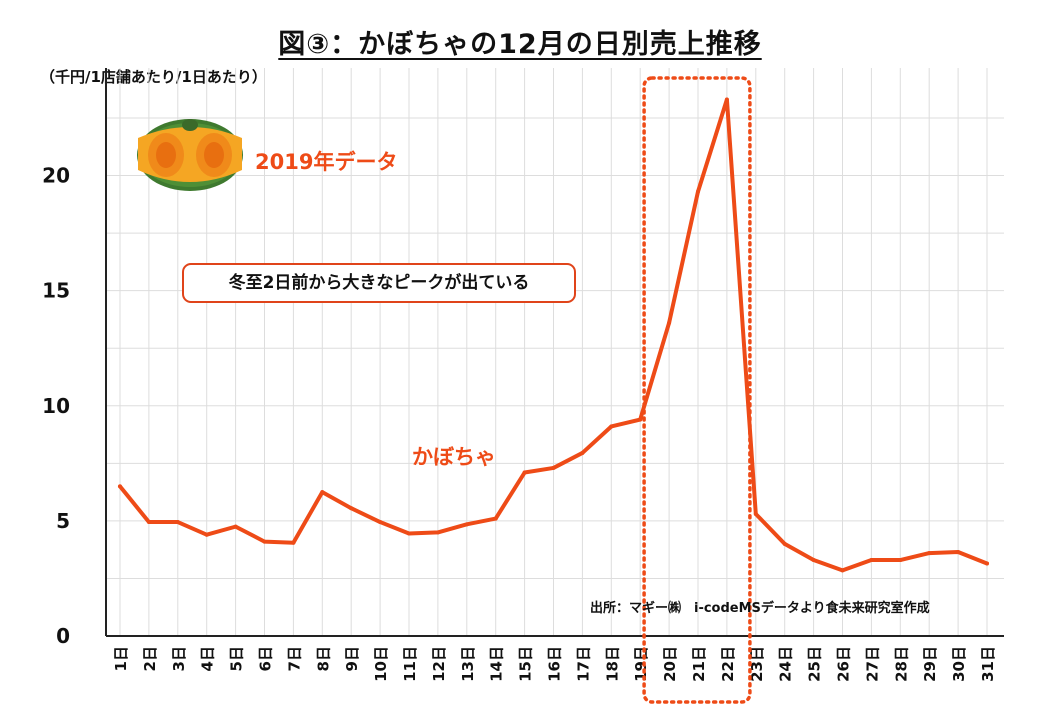 This screenshot has width=1040, height=720. What do you see at coordinates (294, 658) in the screenshot?
I see `x-tick-label: 7日` at bounding box center [294, 658].